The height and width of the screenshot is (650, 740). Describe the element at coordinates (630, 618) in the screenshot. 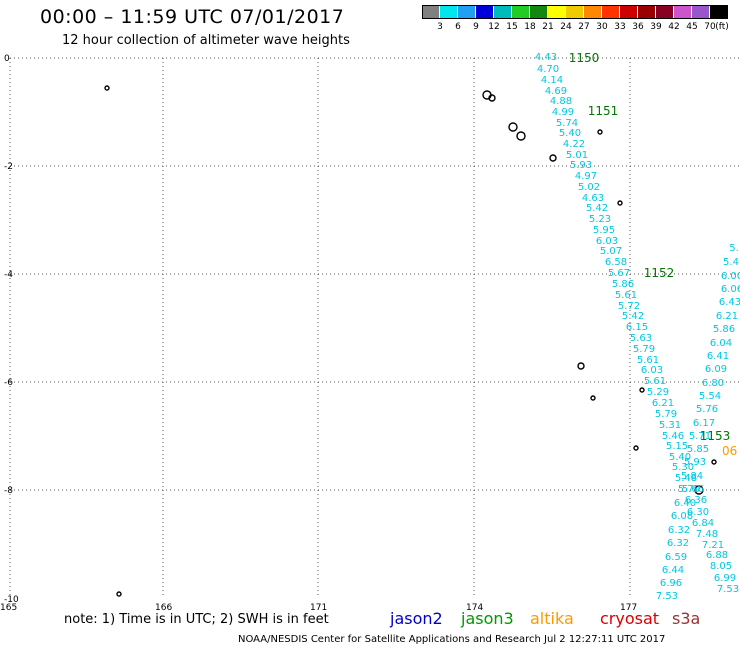

I see `sat-cryosat: cryosat` at that location.